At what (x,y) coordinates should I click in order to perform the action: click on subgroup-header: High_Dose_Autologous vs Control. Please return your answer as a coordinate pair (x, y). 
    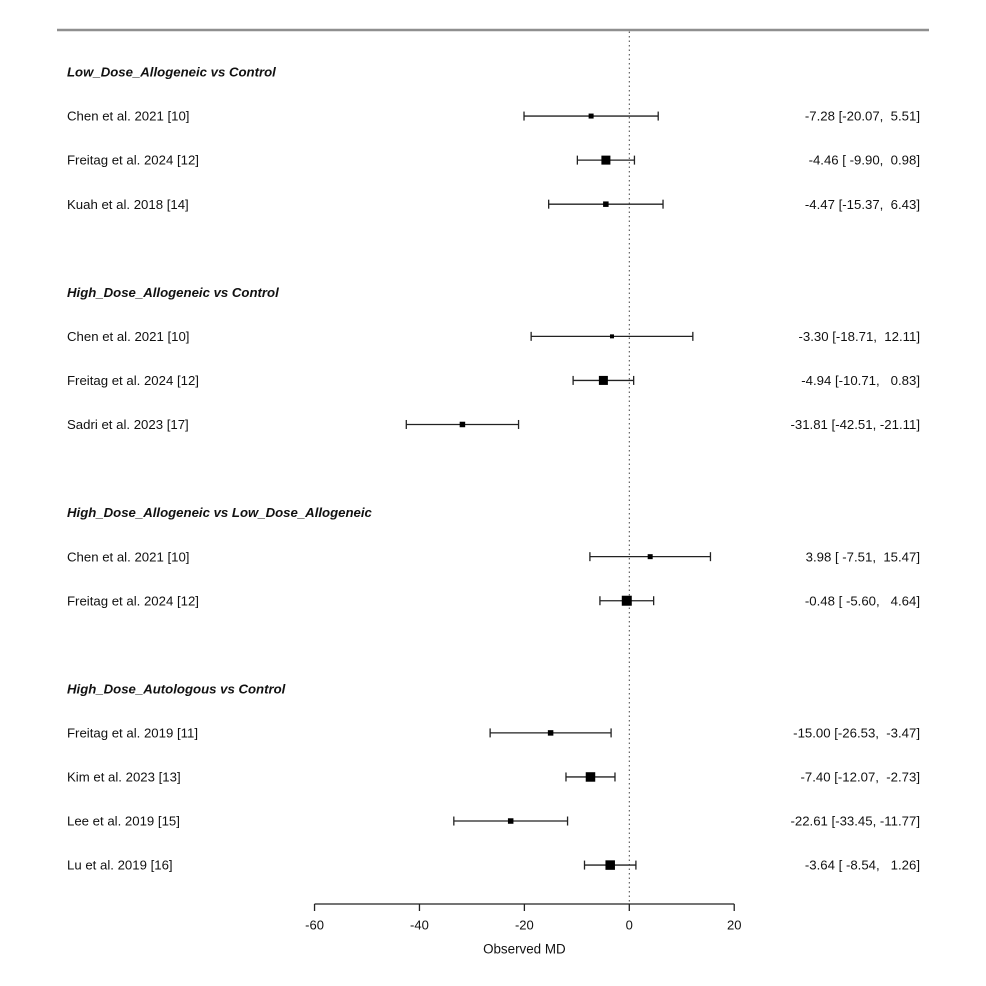
    Looking at the image, I should click on (176, 688).